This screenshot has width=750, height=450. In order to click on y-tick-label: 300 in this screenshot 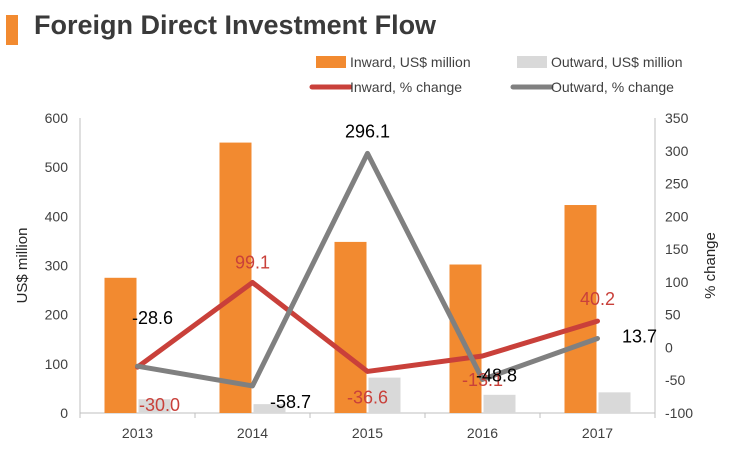, I will do `click(57, 266)`.